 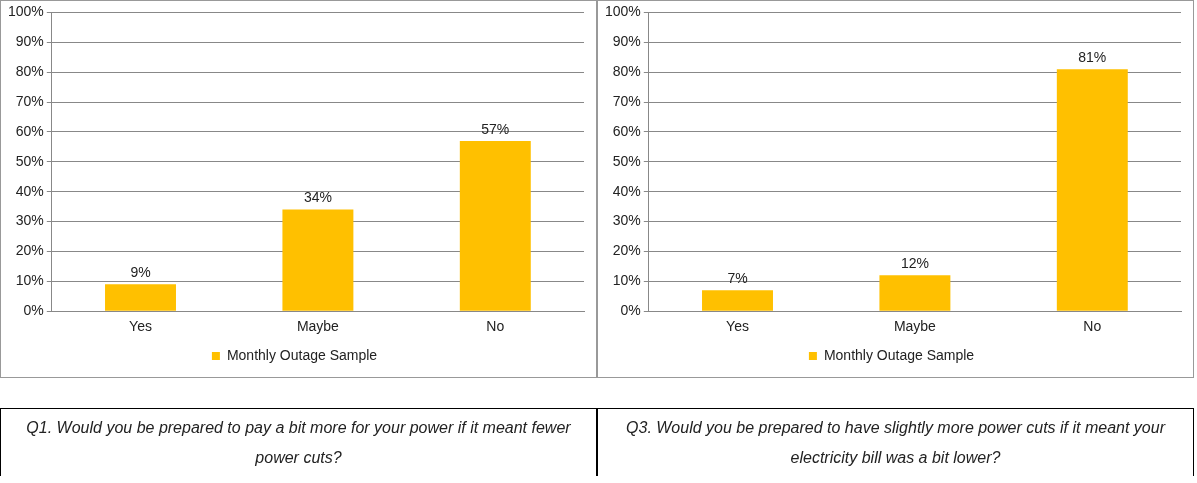 What do you see at coordinates (895, 442) in the screenshot?
I see `text: Q3. Would you be prepared to have slightly more power cuts if it meant your electricity bill was a bit lower?` at bounding box center [895, 442].